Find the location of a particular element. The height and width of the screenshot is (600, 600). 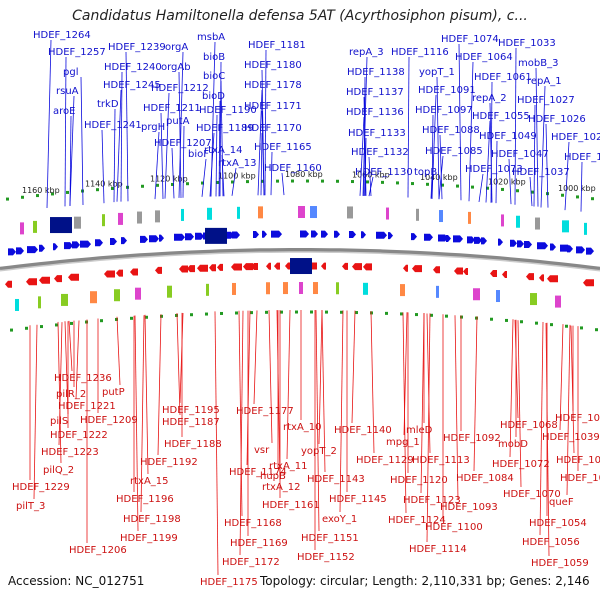

bottom-gene-label: pilT_3 is located at coordinates (30, 506).